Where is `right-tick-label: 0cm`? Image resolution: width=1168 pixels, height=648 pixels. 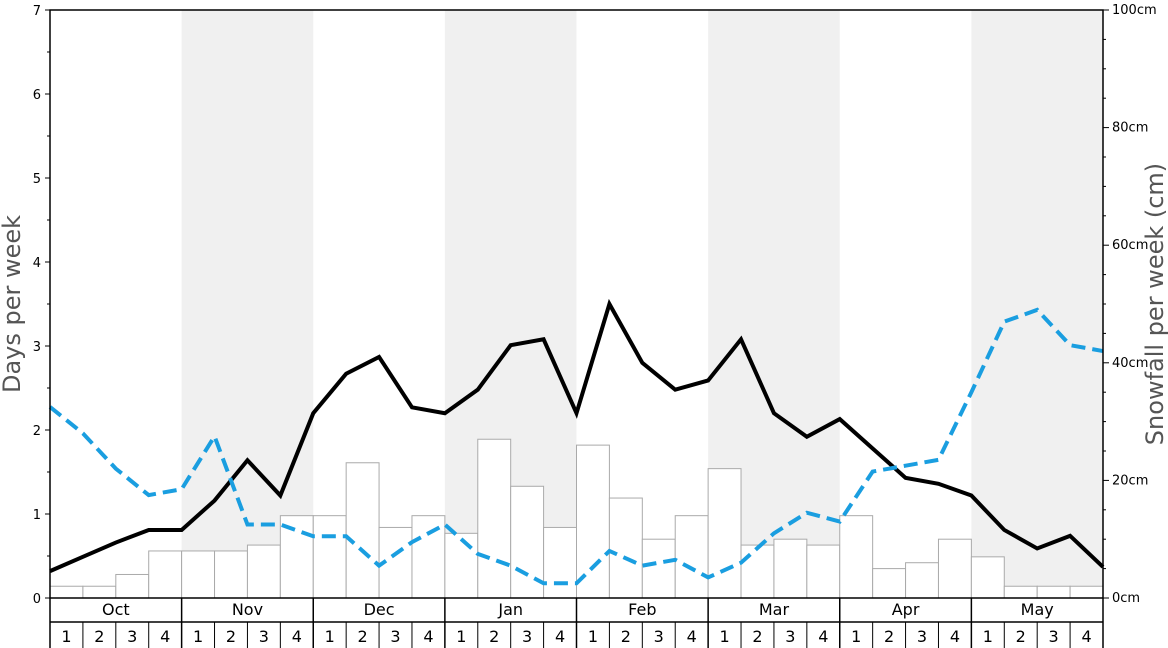 right-tick-label: 0cm is located at coordinates (1126, 598).